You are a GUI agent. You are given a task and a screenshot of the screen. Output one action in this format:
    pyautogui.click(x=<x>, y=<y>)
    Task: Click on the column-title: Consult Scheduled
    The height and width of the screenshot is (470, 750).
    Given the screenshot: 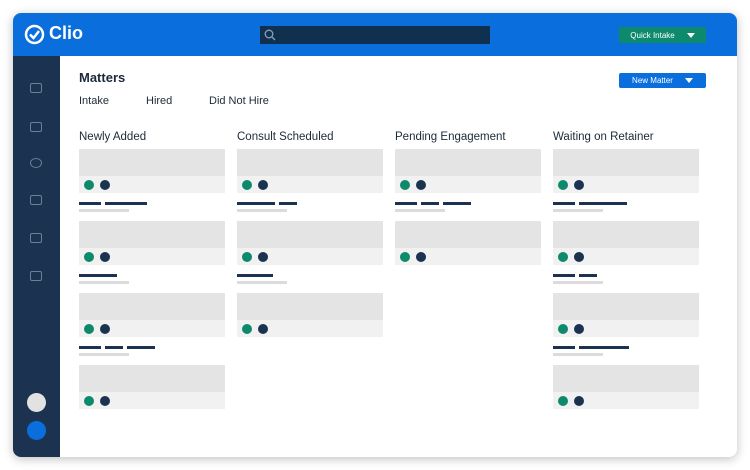 What is the action you would take?
    pyautogui.click(x=285, y=137)
    